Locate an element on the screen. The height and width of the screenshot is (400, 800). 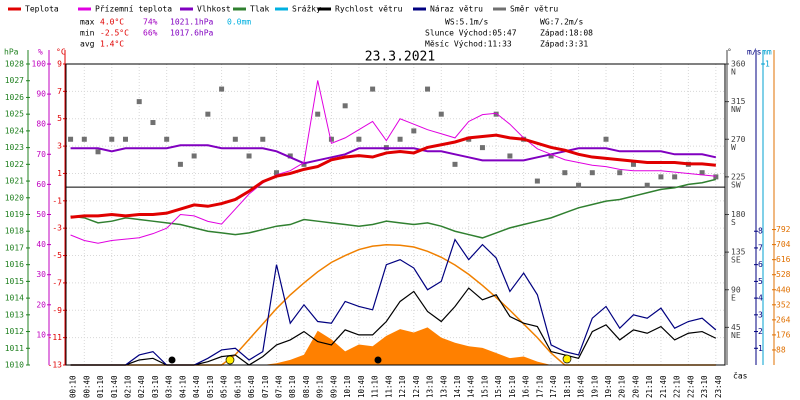
x-tick-label: 06:10 is located at coordinates (237, 386).